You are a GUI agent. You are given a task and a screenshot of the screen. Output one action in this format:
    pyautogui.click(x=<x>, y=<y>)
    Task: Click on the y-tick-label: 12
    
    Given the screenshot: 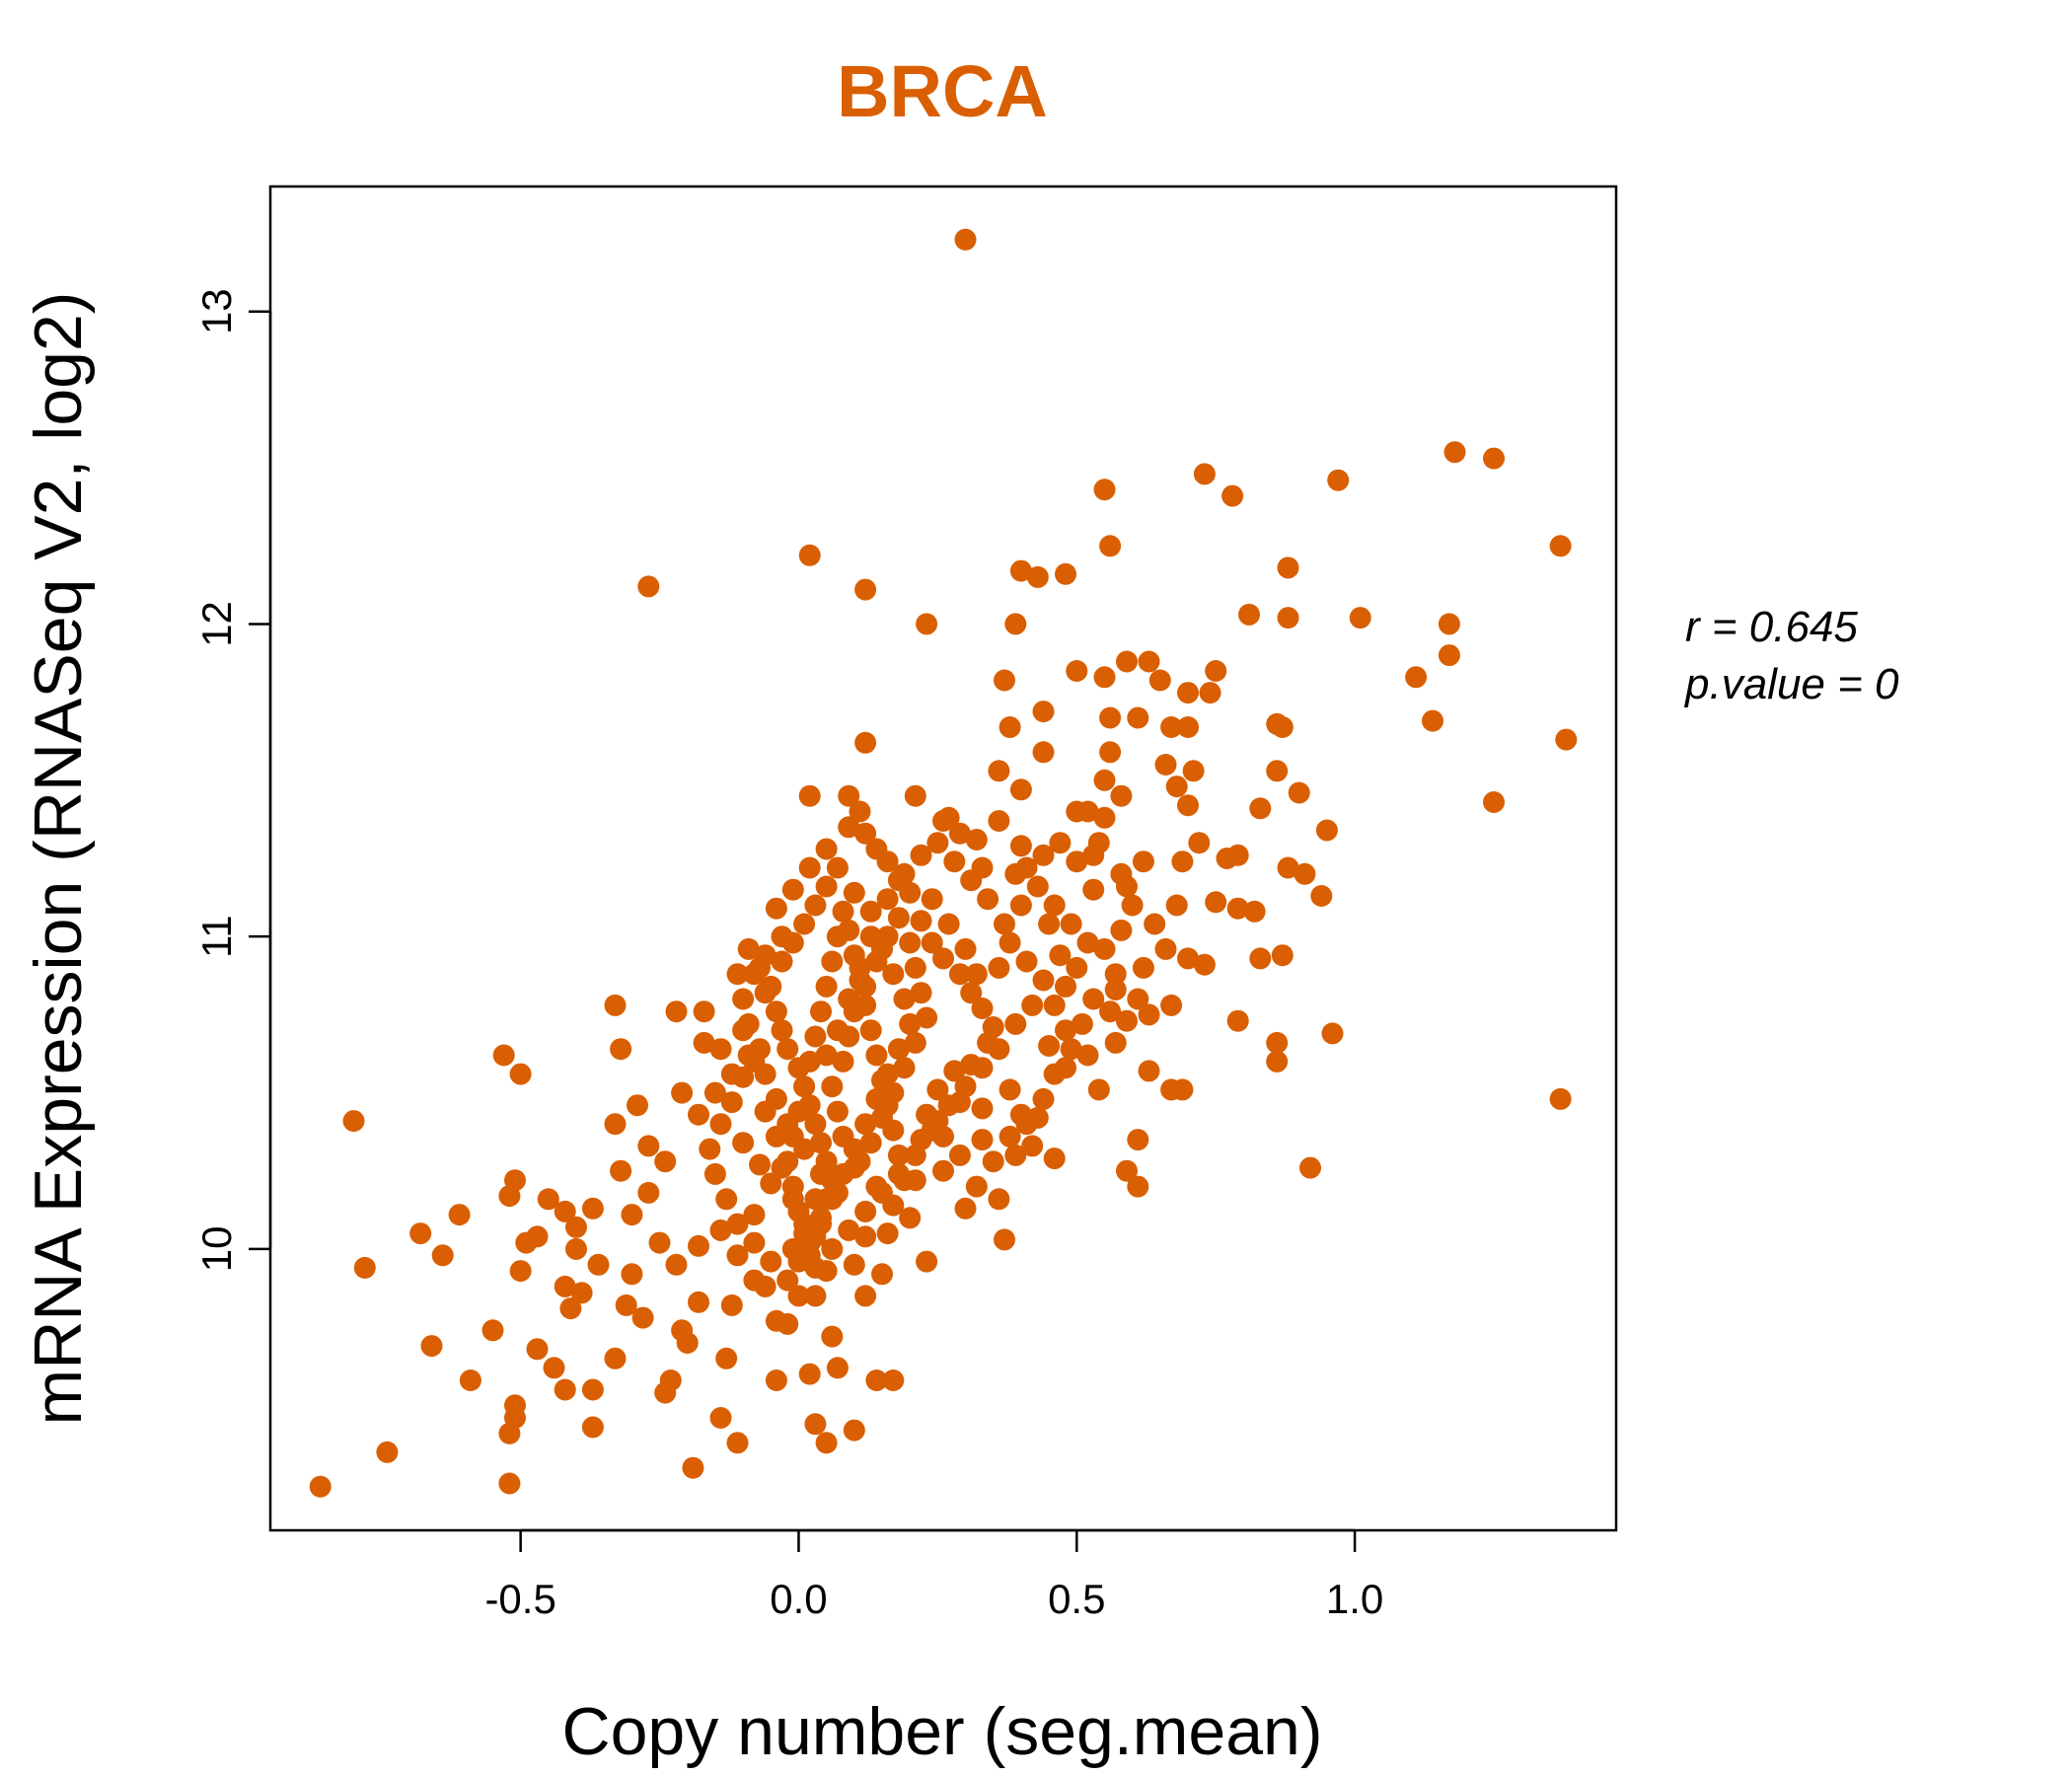 What is the action you would take?
    pyautogui.click(x=217, y=624)
    